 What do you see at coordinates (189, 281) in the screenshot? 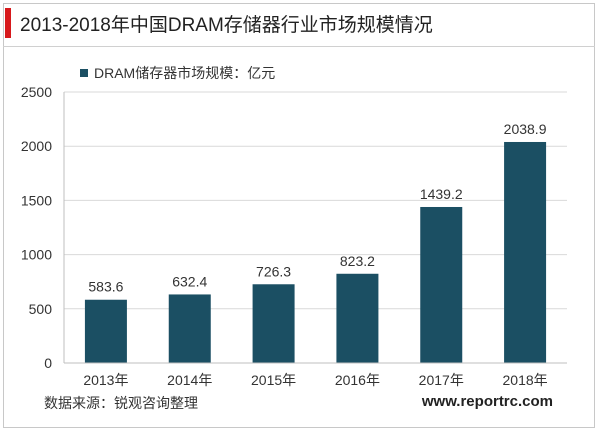
I see `data-label: 632.4` at bounding box center [189, 281].